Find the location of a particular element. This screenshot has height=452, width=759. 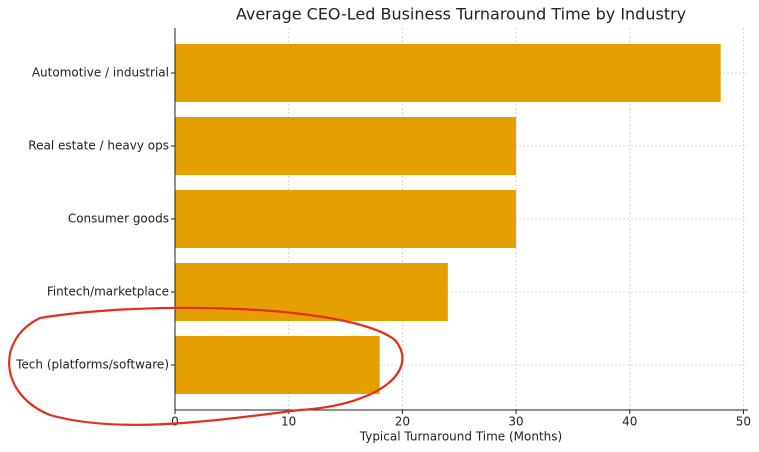

y-tick-label: Consumer goods is located at coordinates (118, 219).